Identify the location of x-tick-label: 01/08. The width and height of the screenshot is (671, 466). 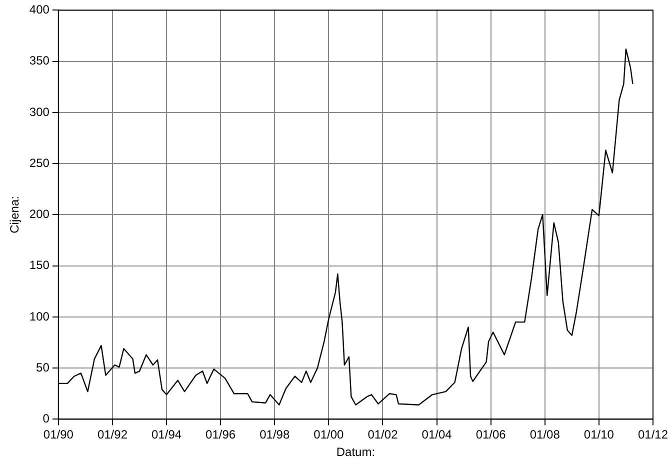
(545, 435).